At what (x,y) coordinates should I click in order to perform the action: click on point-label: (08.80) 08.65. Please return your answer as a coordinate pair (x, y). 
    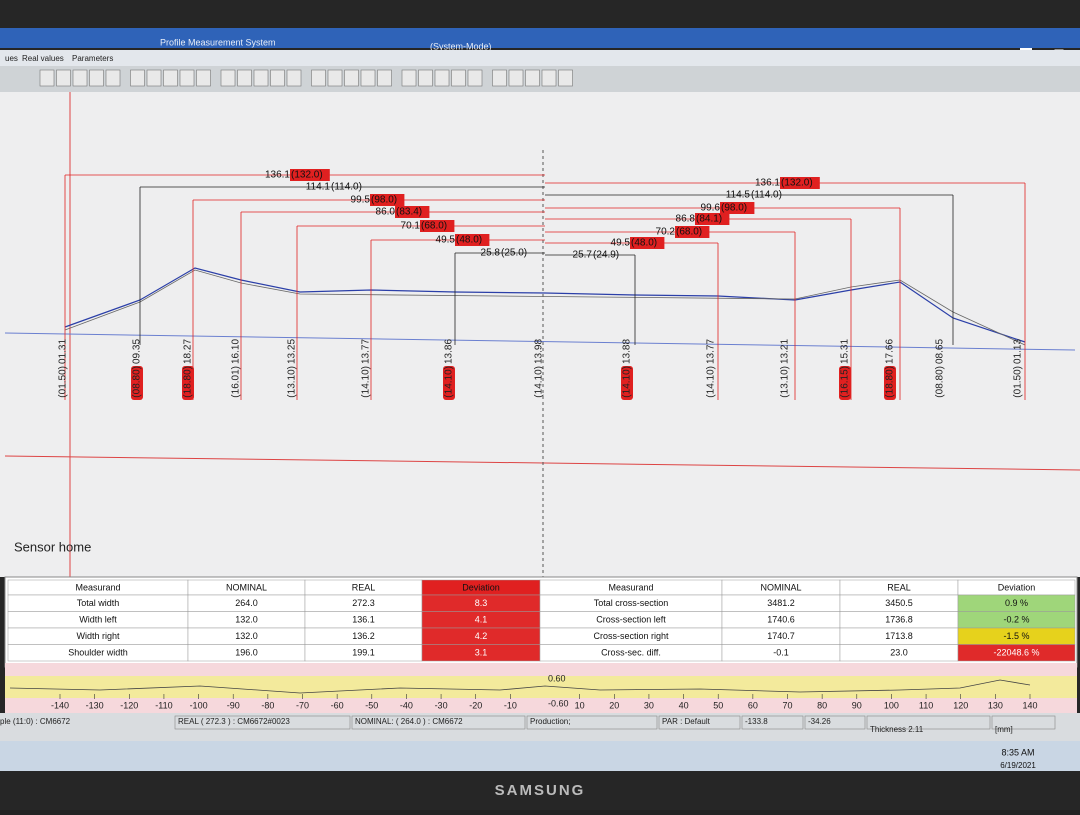
    Looking at the image, I should click on (940, 368).